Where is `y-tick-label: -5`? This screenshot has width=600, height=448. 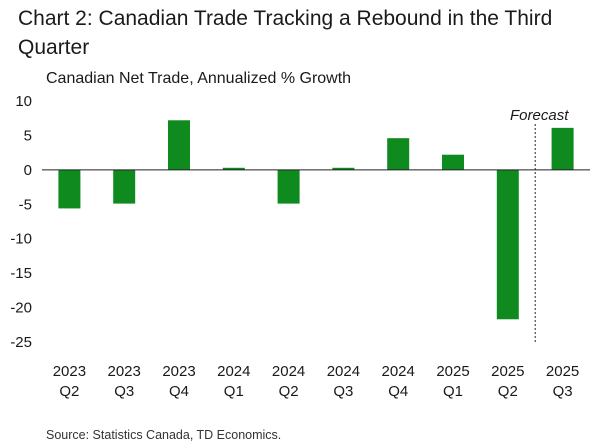 y-tick-label: -5 is located at coordinates (25, 204).